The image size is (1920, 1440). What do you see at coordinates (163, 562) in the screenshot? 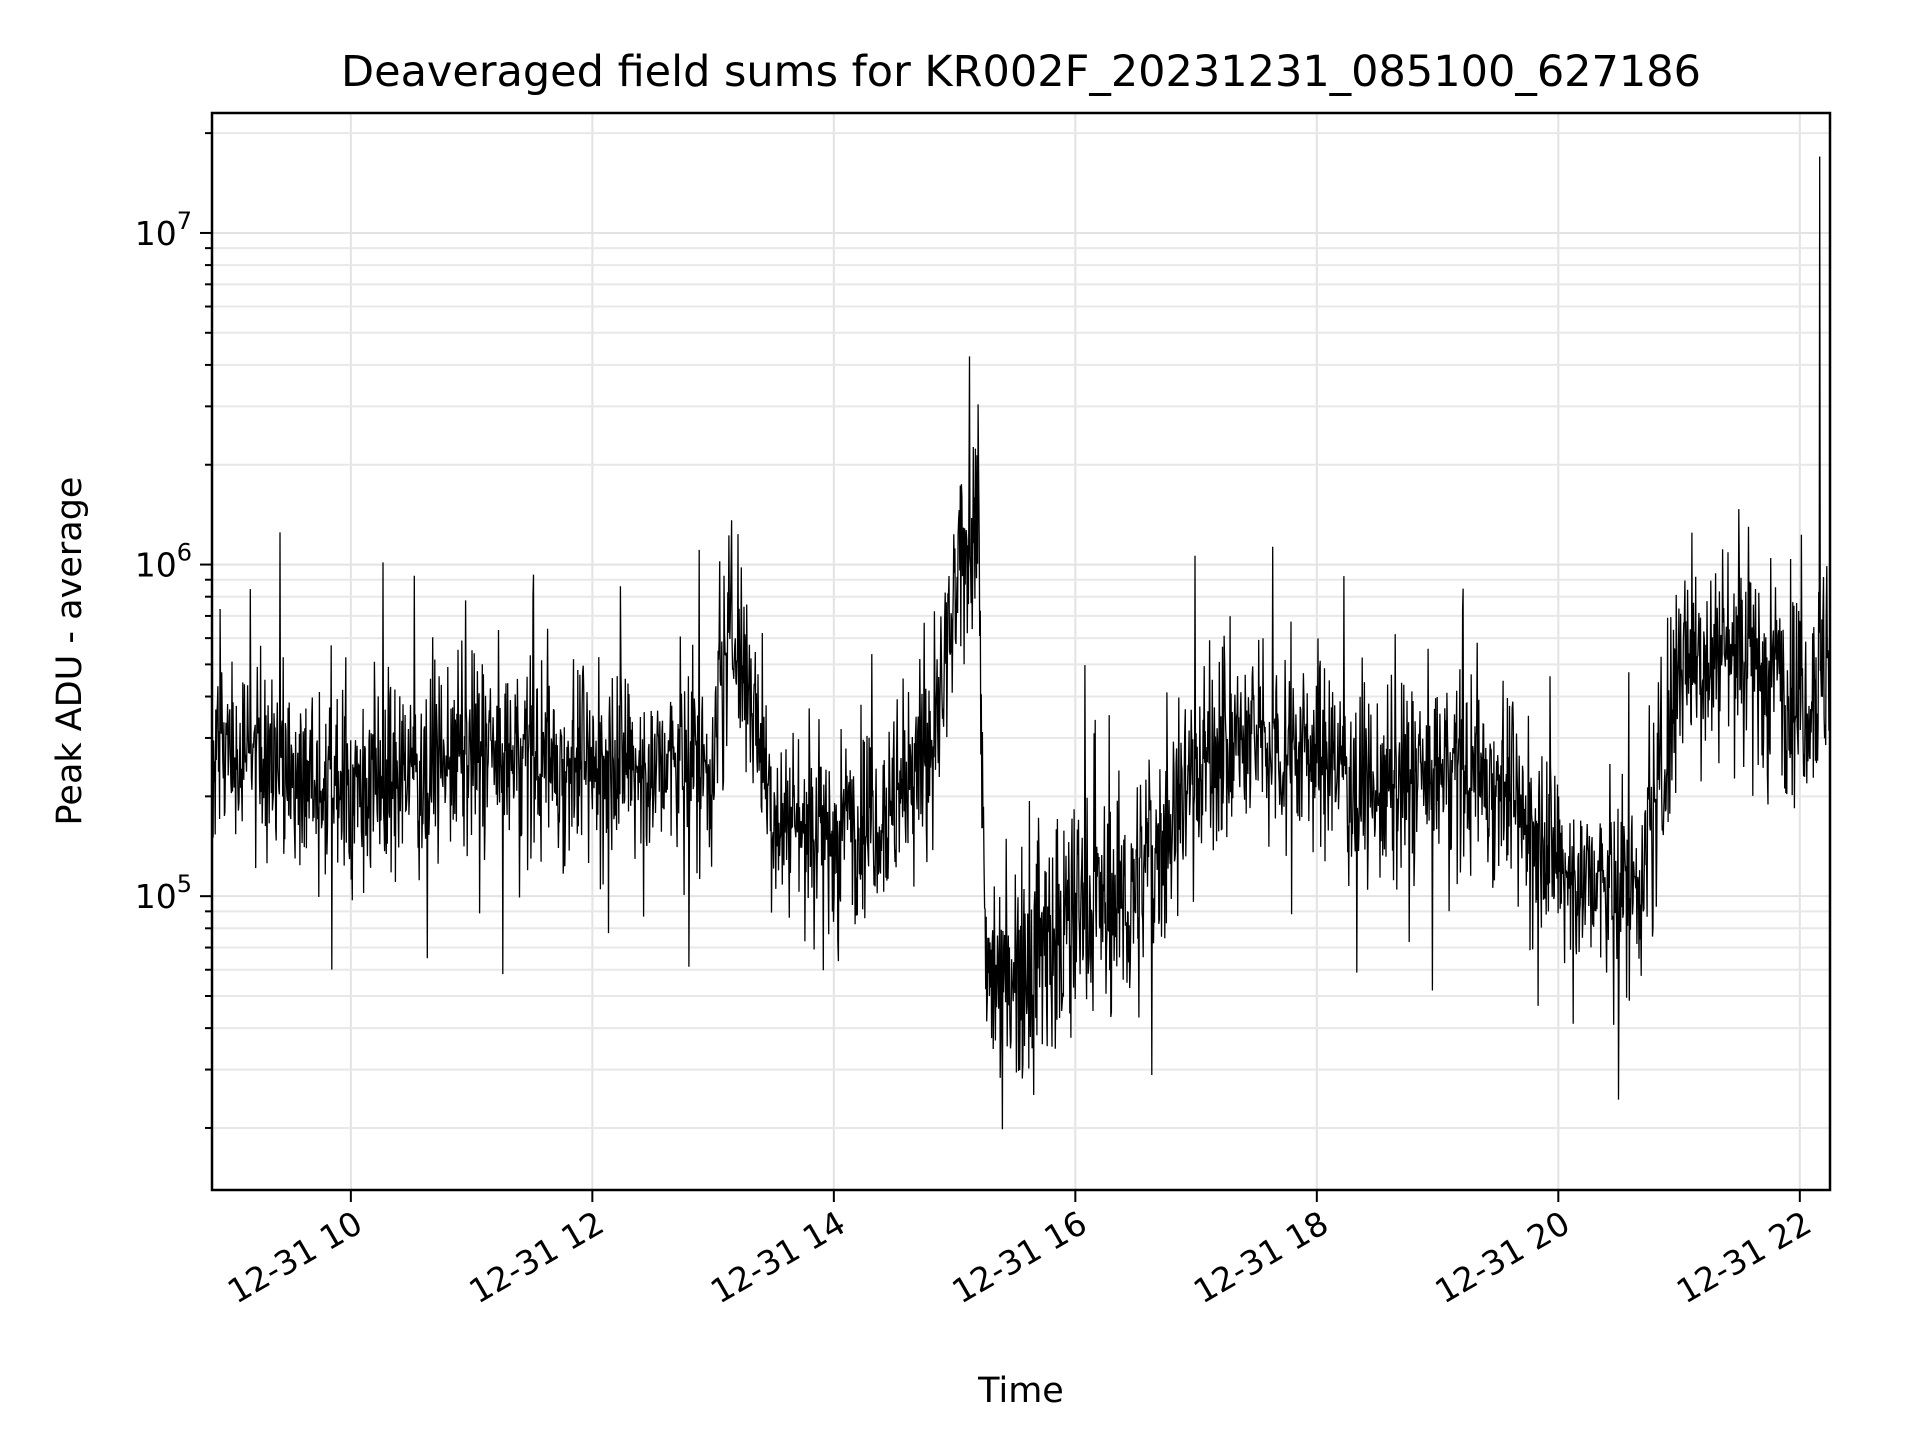
I see `y-tick-label: 10⁶` at bounding box center [163, 562].